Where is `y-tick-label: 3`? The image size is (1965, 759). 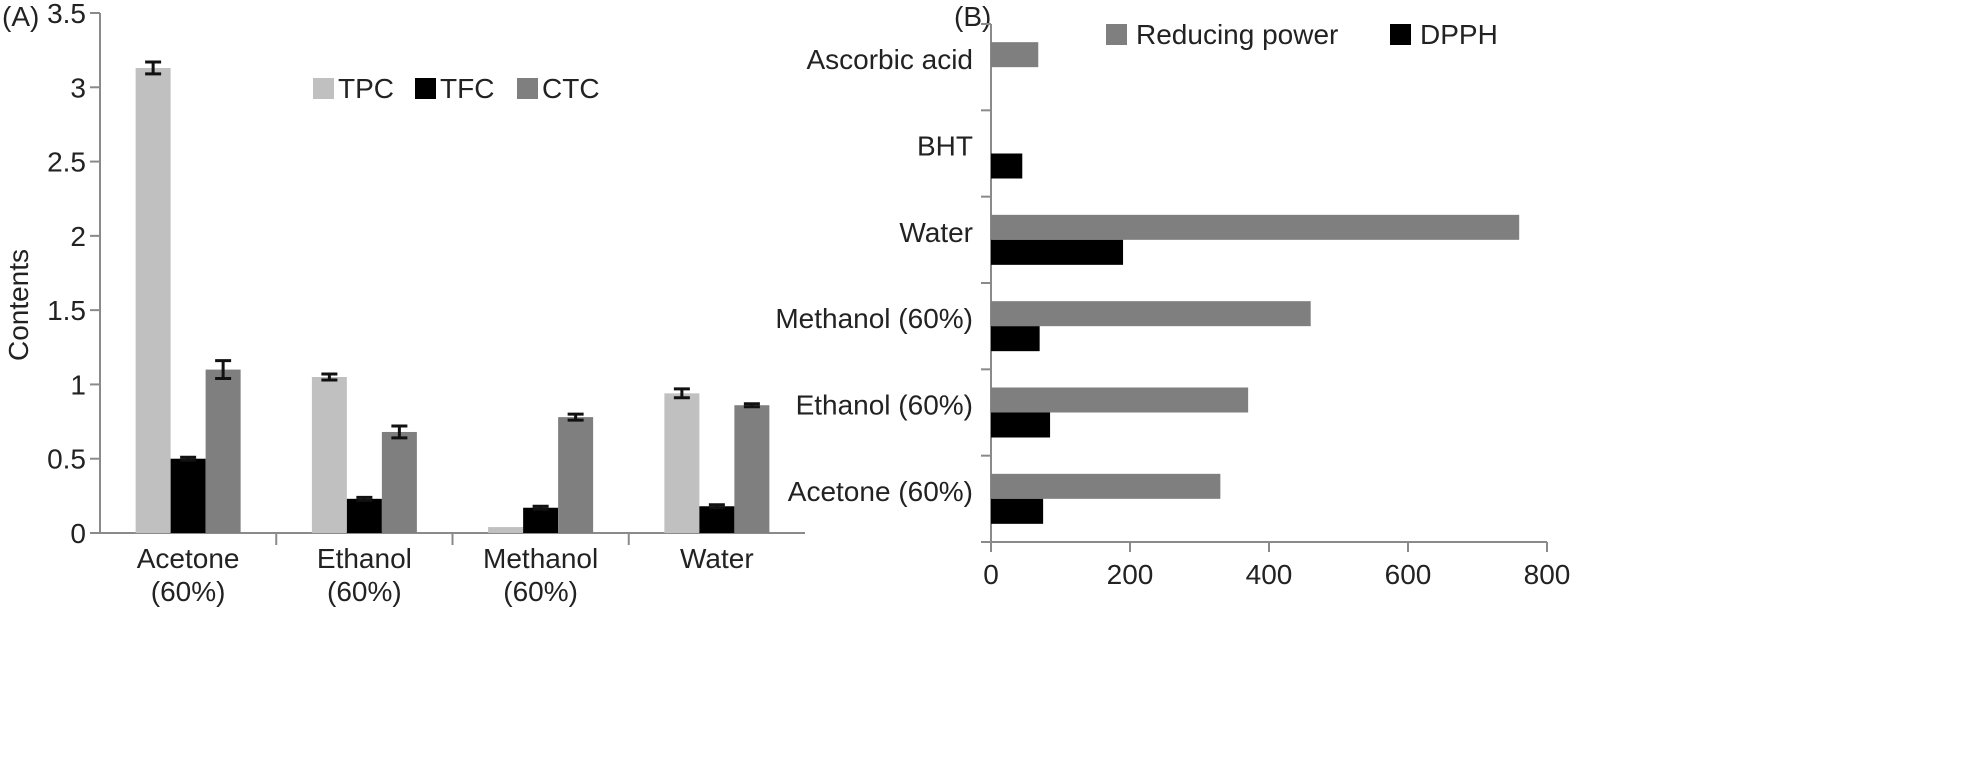 y-tick-label: 3 is located at coordinates (78, 87).